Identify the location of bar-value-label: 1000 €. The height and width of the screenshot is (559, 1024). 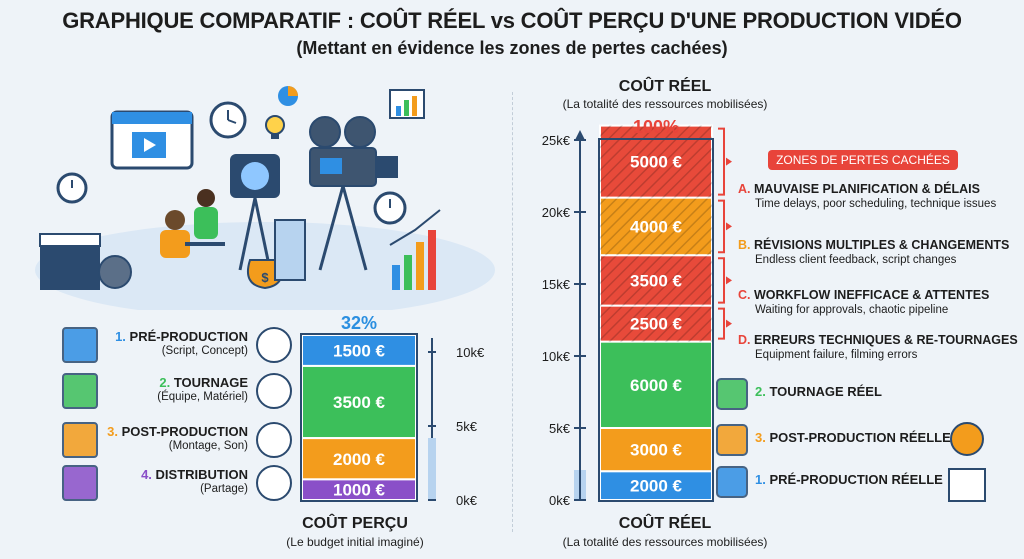
(359, 490).